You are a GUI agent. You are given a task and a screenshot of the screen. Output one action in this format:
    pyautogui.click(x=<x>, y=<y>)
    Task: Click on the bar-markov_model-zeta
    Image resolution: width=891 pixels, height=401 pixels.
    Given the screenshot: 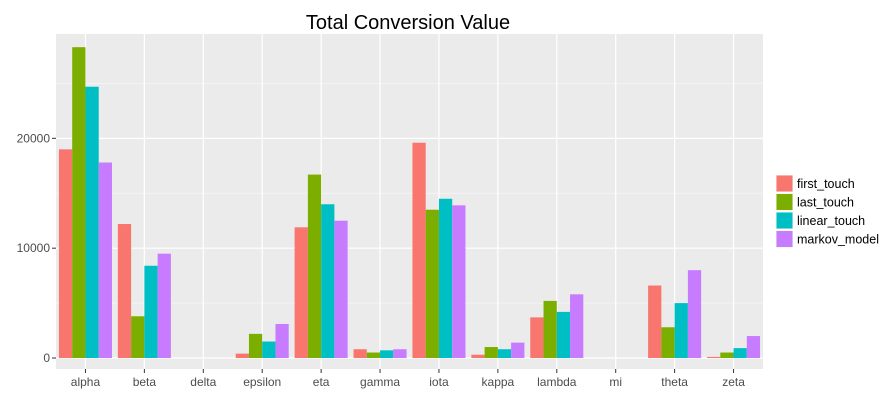 What is the action you would take?
    pyautogui.click(x=753, y=347)
    